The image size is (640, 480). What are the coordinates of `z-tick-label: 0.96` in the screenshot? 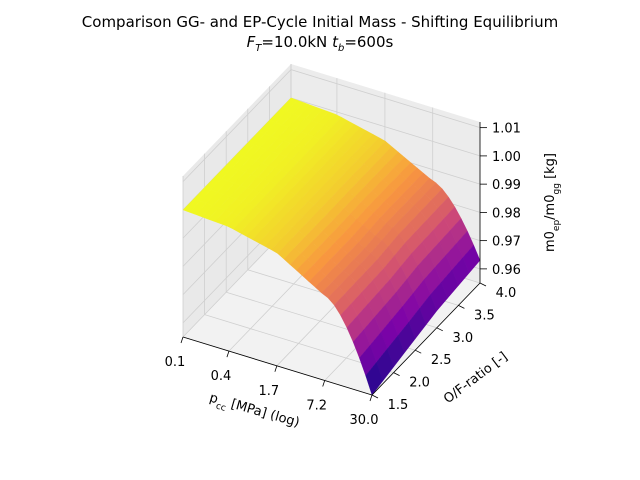 It's located at (506, 270).